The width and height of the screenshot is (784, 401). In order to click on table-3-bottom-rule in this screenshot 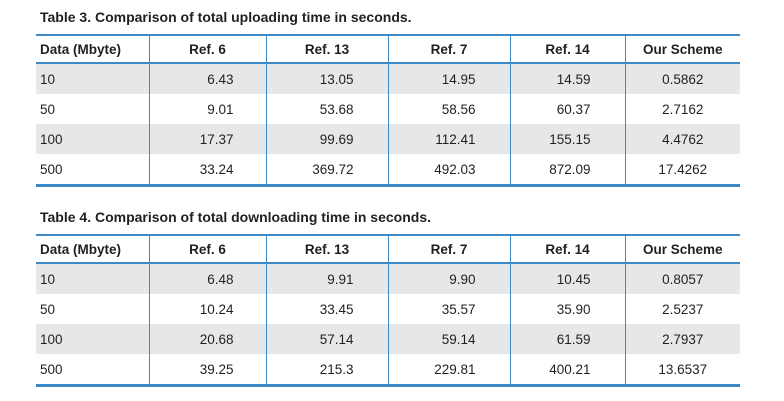, I will do `click(388, 185)`.